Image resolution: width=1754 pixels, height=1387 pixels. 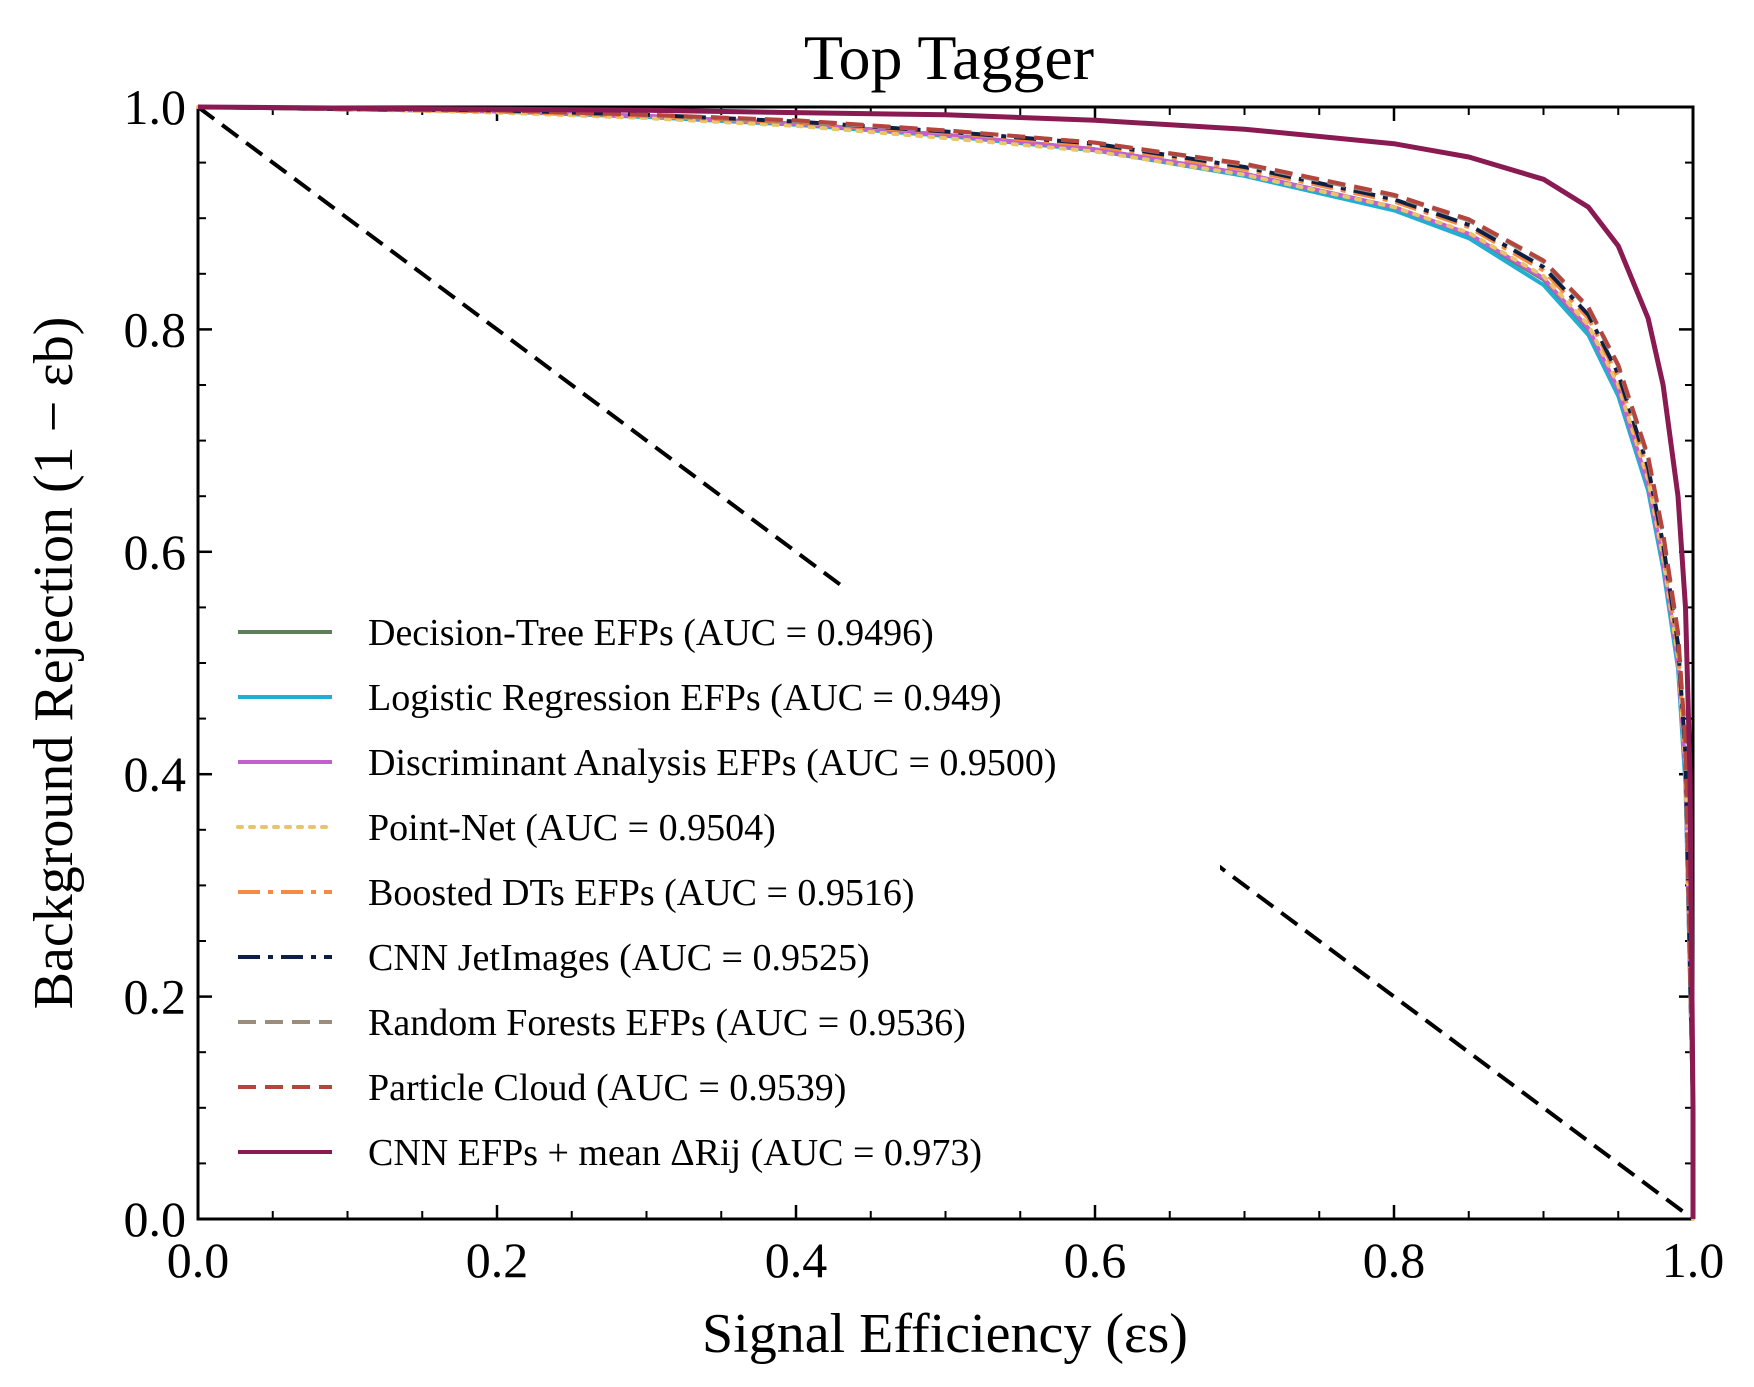 I want to click on y-tick-label: 1.0, so click(x=155, y=107).